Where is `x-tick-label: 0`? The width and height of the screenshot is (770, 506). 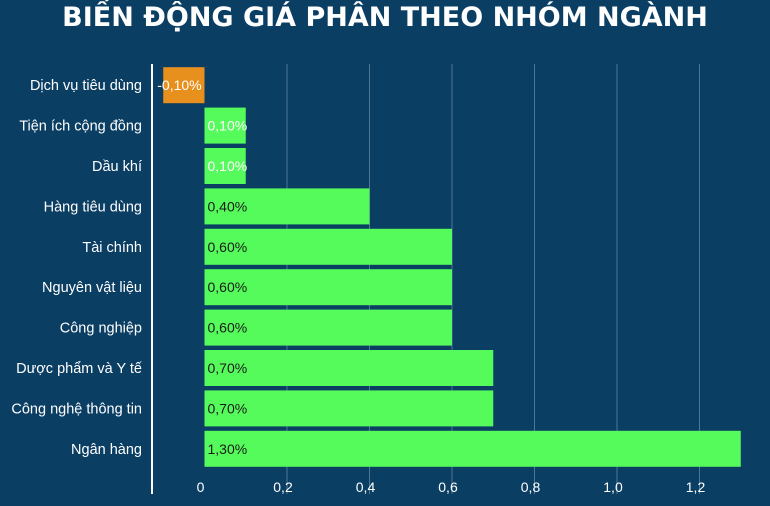
x-tick-label: 0 is located at coordinates (201, 487).